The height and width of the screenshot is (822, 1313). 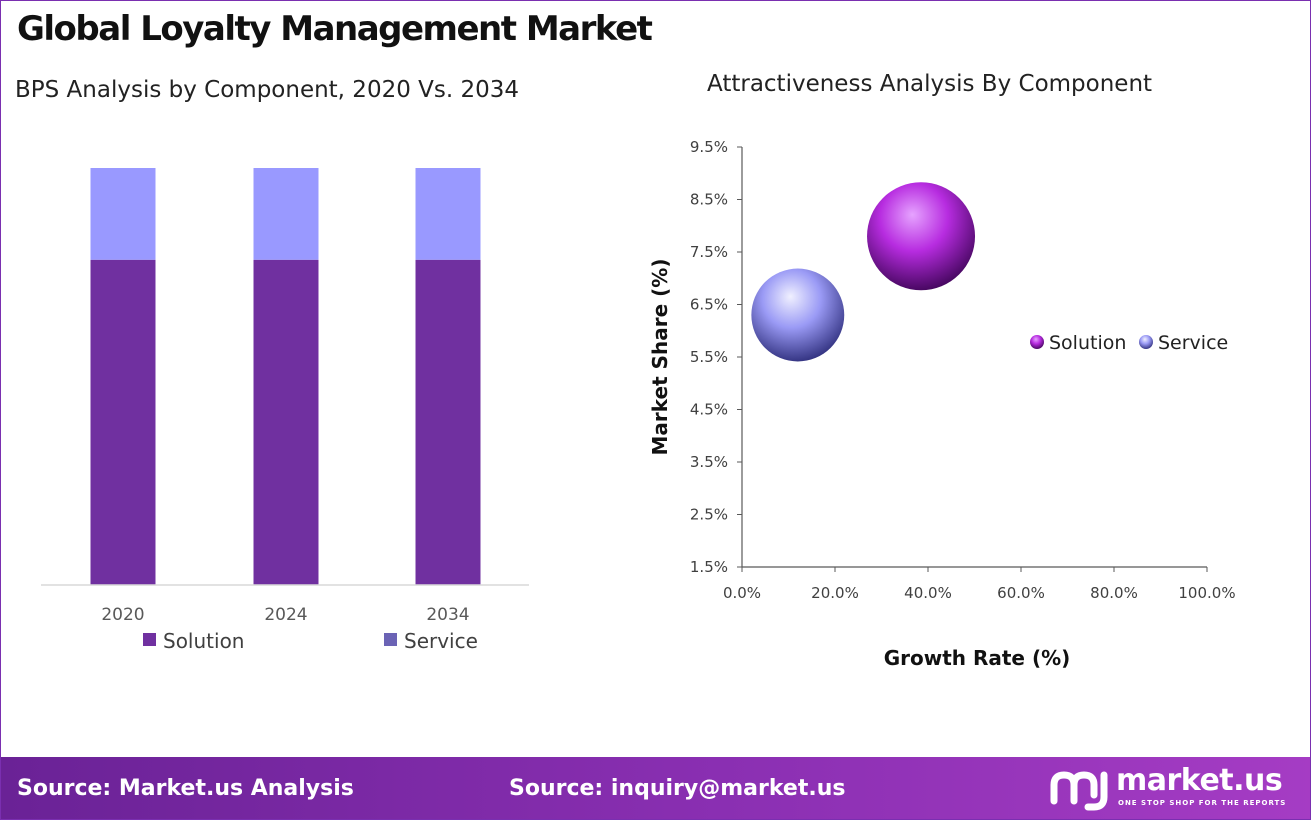 I want to click on bubble-chart-y-axis-label: Market Share (%), so click(x=660, y=357).